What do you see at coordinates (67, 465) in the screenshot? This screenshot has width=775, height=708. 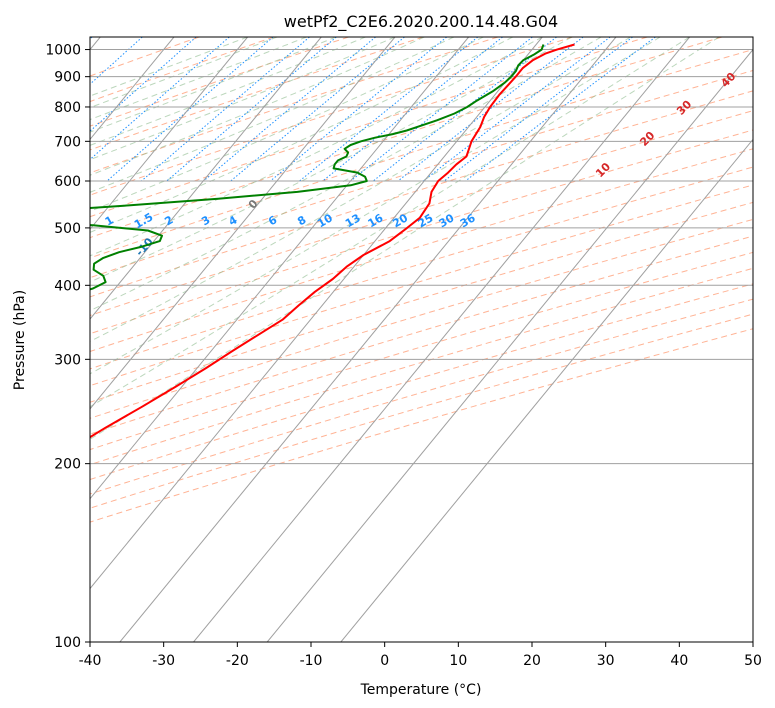 I see `y-tick-label: 200` at bounding box center [67, 465].